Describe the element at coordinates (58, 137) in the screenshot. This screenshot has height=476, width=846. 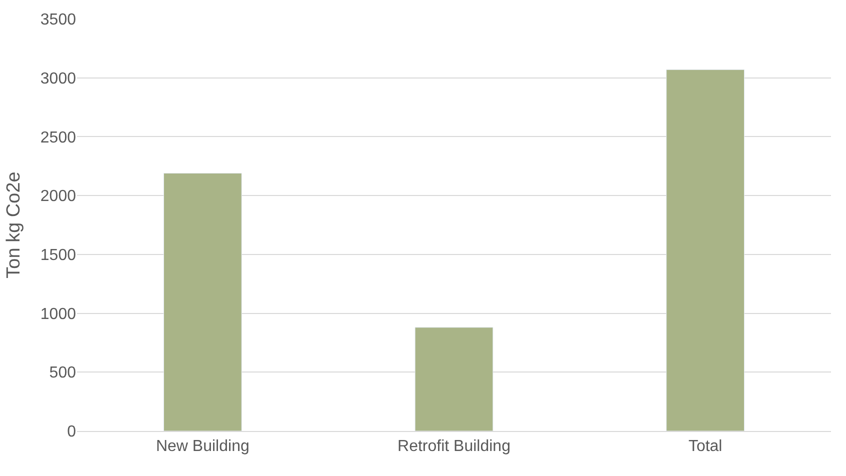
I see `y-tick-label: 2500` at that location.